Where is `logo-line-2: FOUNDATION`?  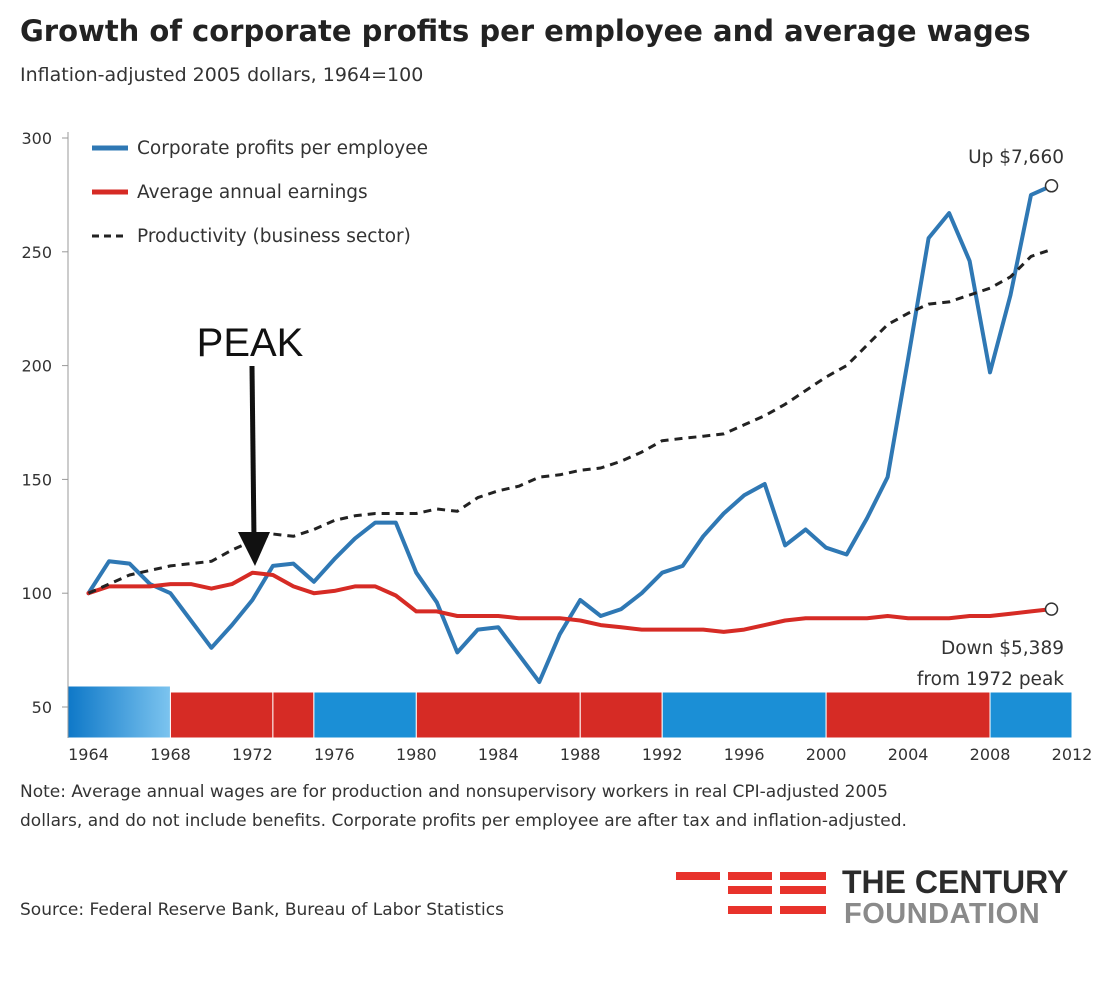
logo-line-2: FOUNDATION is located at coordinates (942, 914).